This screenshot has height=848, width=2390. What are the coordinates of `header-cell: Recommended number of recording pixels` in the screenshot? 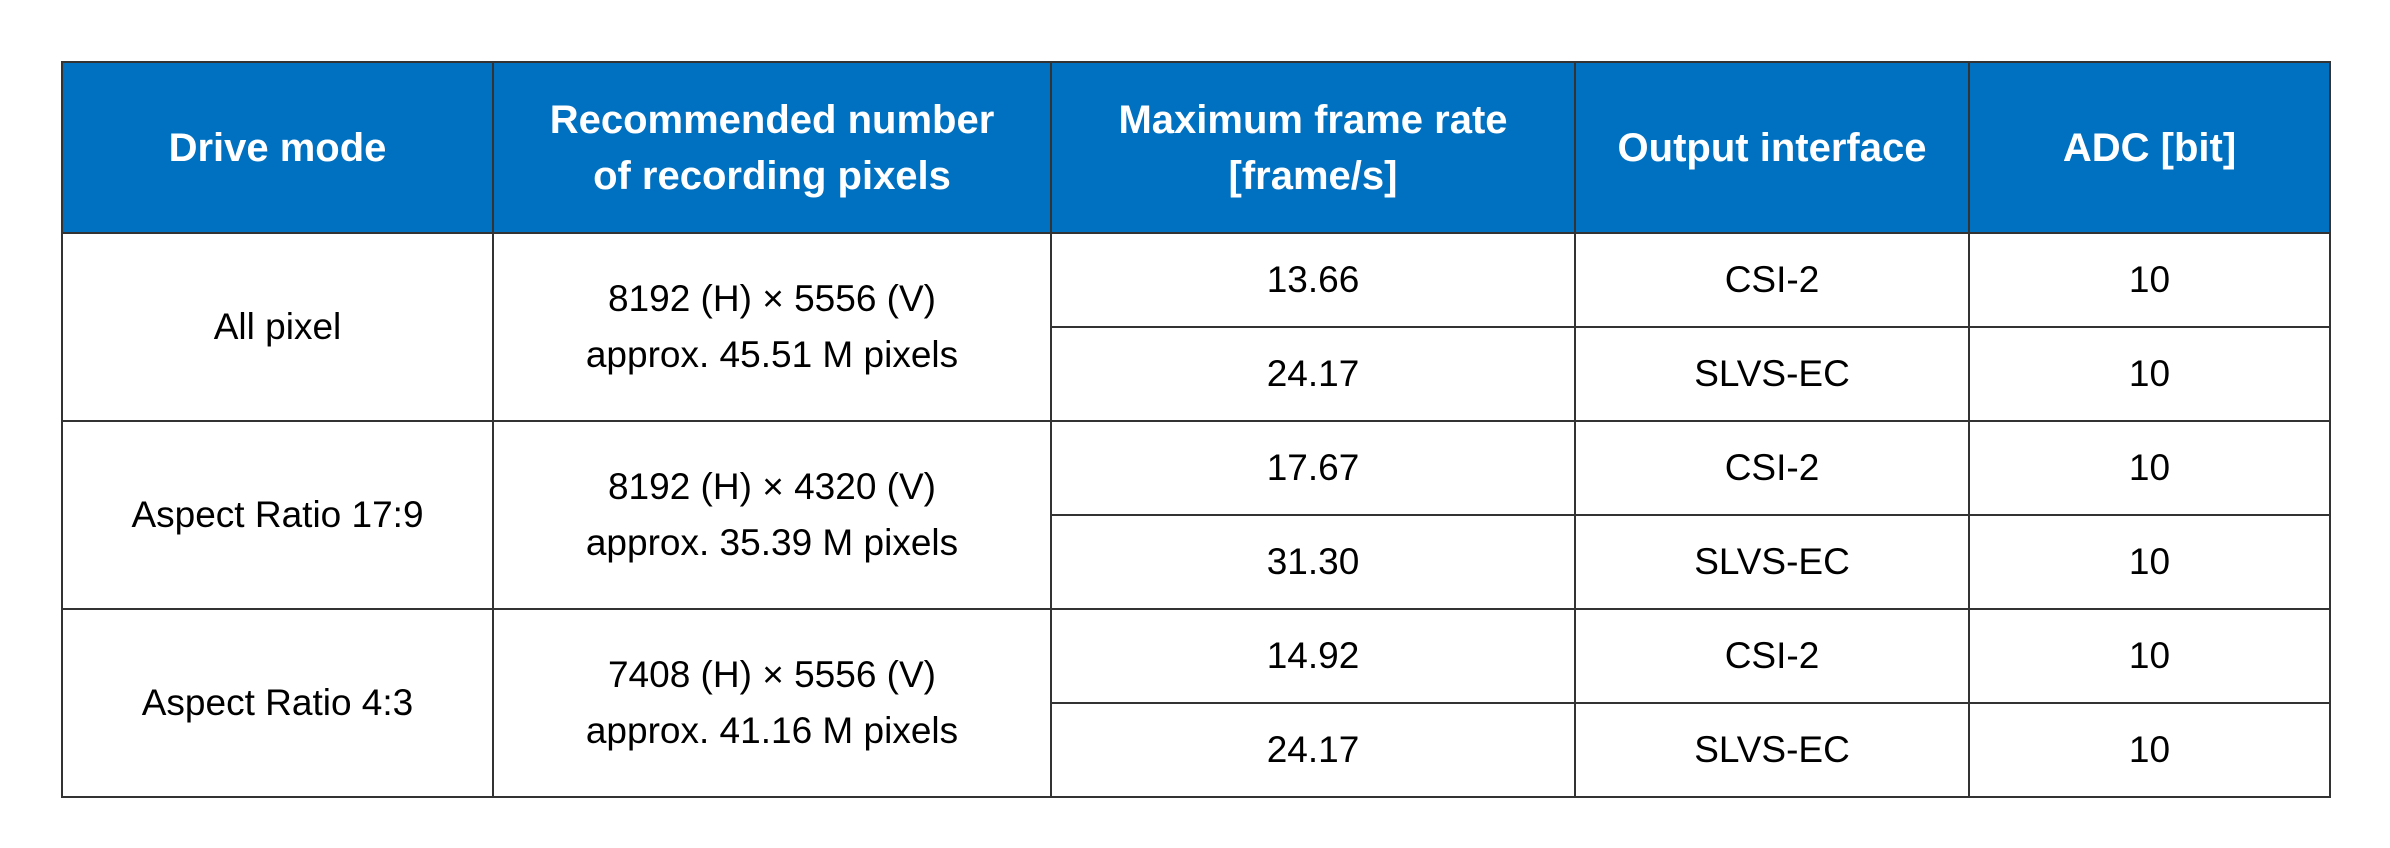 It's located at (772, 147).